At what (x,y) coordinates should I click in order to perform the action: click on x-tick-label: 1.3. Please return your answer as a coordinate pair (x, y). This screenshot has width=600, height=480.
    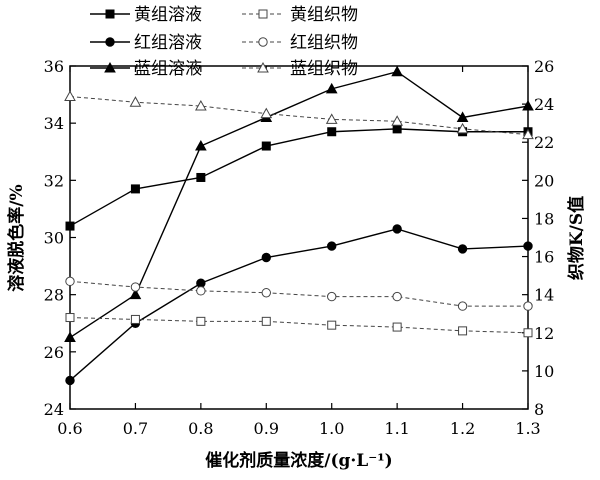
    Looking at the image, I should click on (527, 428).